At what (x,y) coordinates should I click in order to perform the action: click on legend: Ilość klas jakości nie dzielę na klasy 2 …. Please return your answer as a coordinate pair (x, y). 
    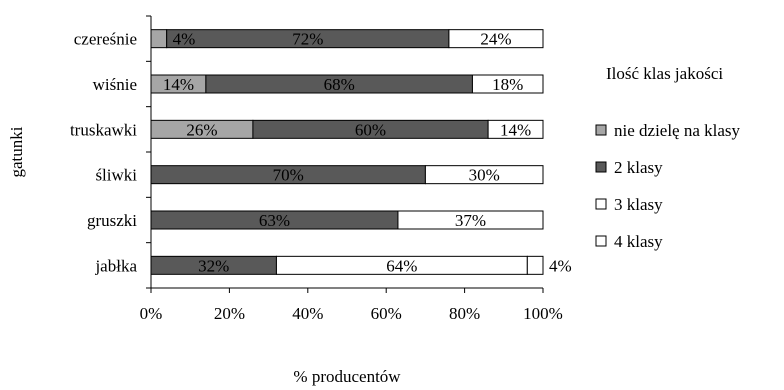
    Looking at the image, I should click on (668, 157).